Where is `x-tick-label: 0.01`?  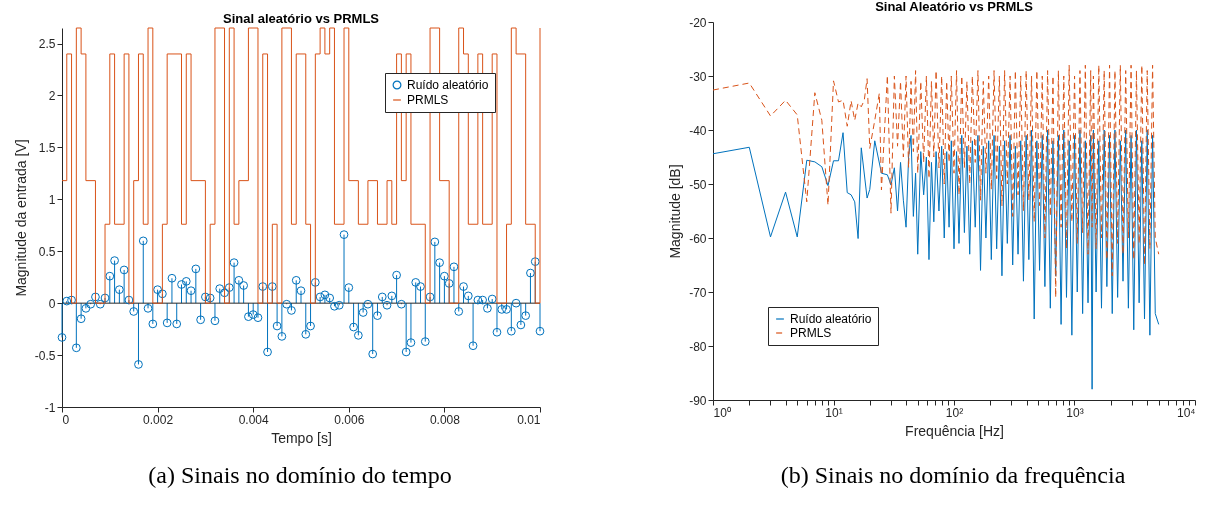 x-tick-label: 0.01 is located at coordinates (529, 419).